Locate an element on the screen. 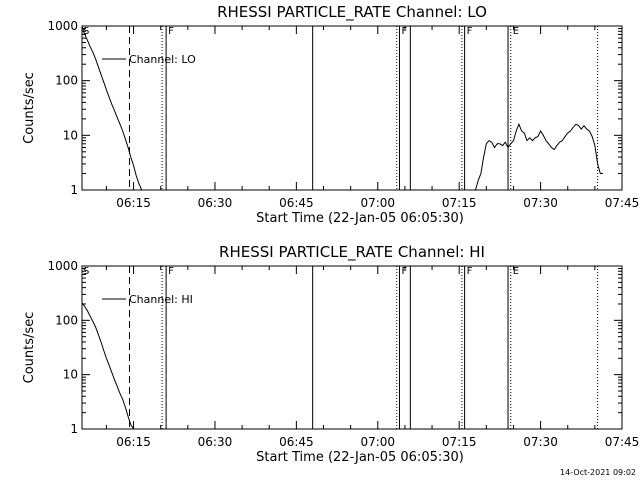 Image resolution: width=640 pixels, height=480 pixels. legend-label: Channel: LO is located at coordinates (162, 59).